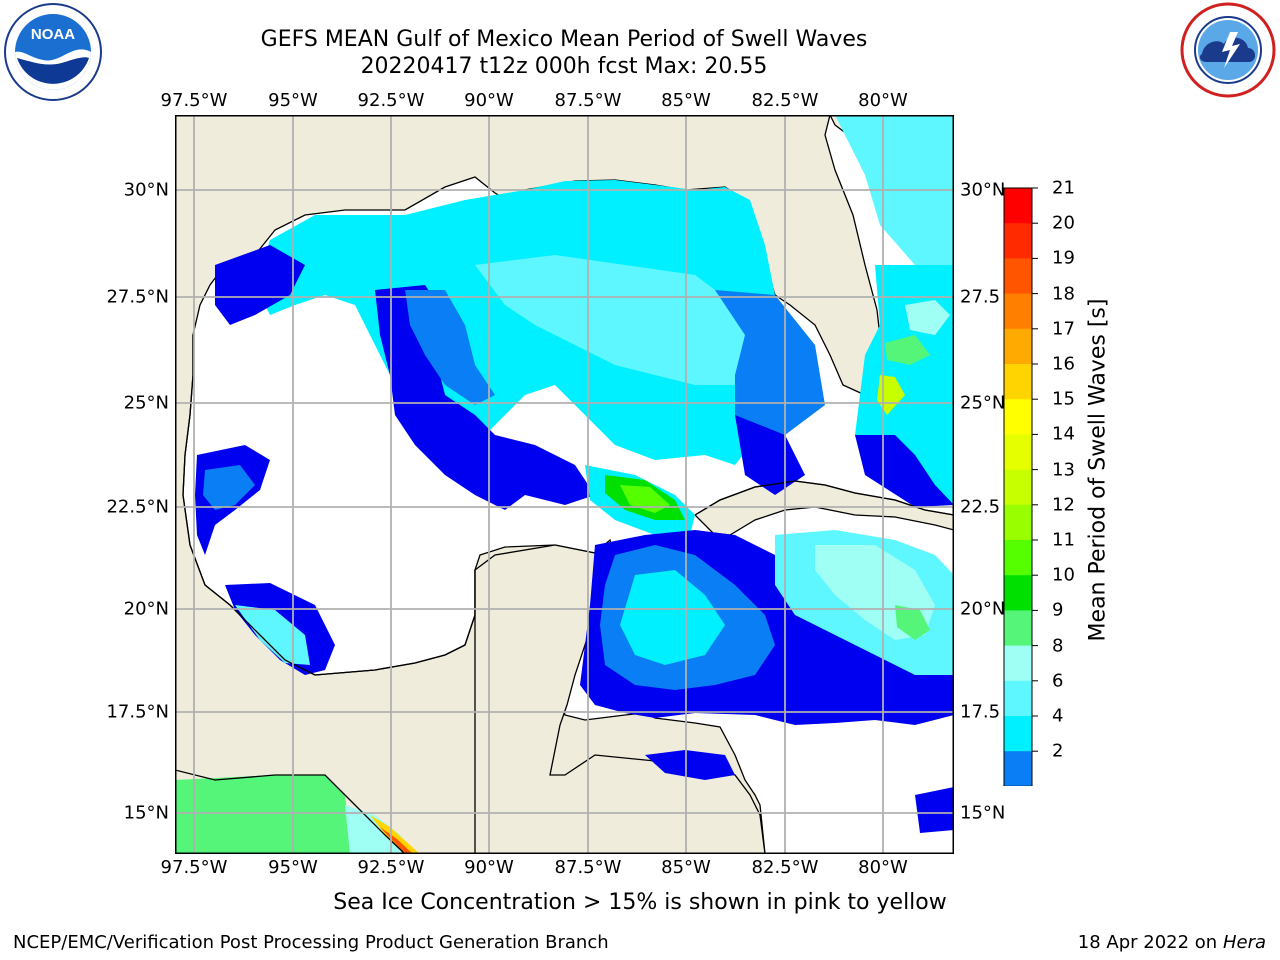 The width and height of the screenshot is (1280, 960). Describe the element at coordinates (564, 66) in the screenshot. I see `chart-subtitle: 20220417 t12z 000h fcst Max: 20.55` at that location.